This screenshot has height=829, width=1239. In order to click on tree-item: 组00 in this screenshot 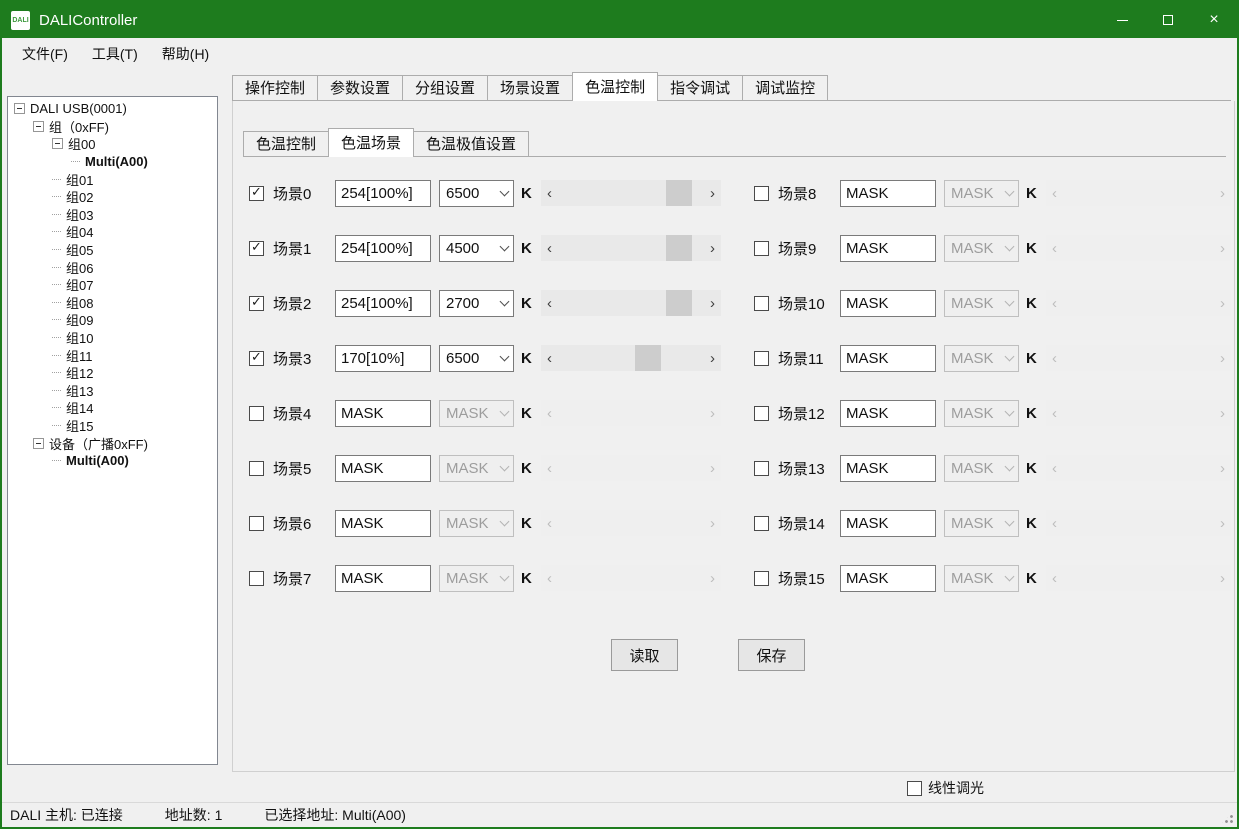, I will do `click(112, 144)`.